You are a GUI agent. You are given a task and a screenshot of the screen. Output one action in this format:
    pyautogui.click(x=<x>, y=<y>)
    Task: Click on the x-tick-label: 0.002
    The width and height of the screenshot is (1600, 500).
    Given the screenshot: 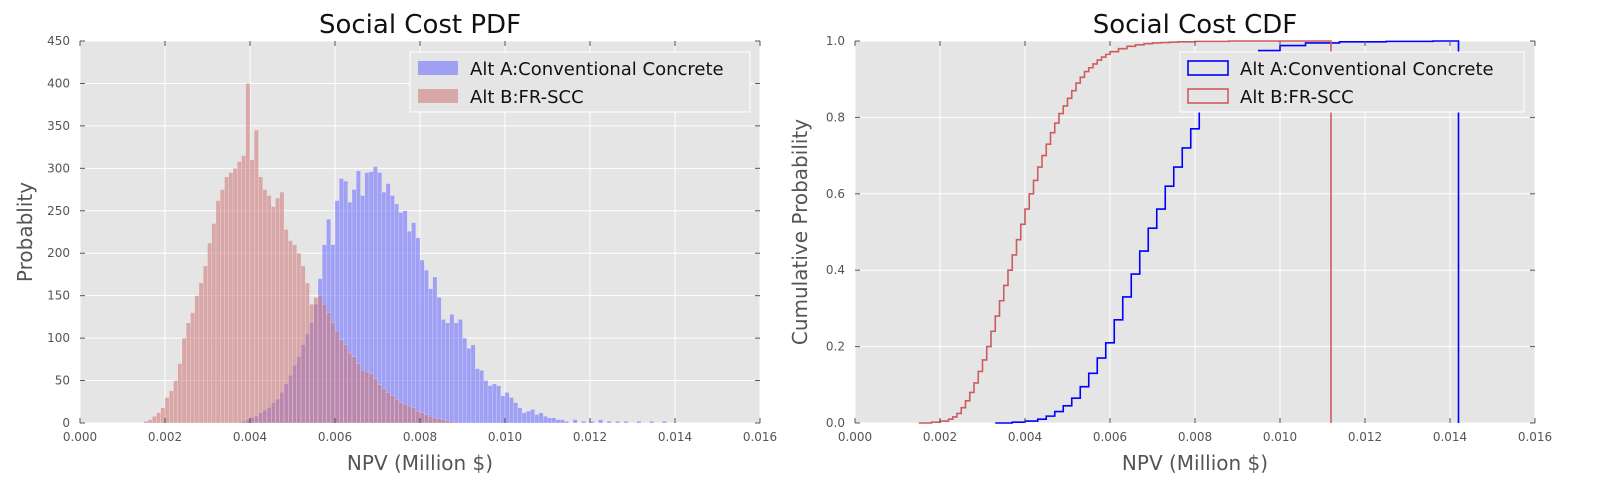 What is the action you would take?
    pyautogui.click(x=940, y=437)
    